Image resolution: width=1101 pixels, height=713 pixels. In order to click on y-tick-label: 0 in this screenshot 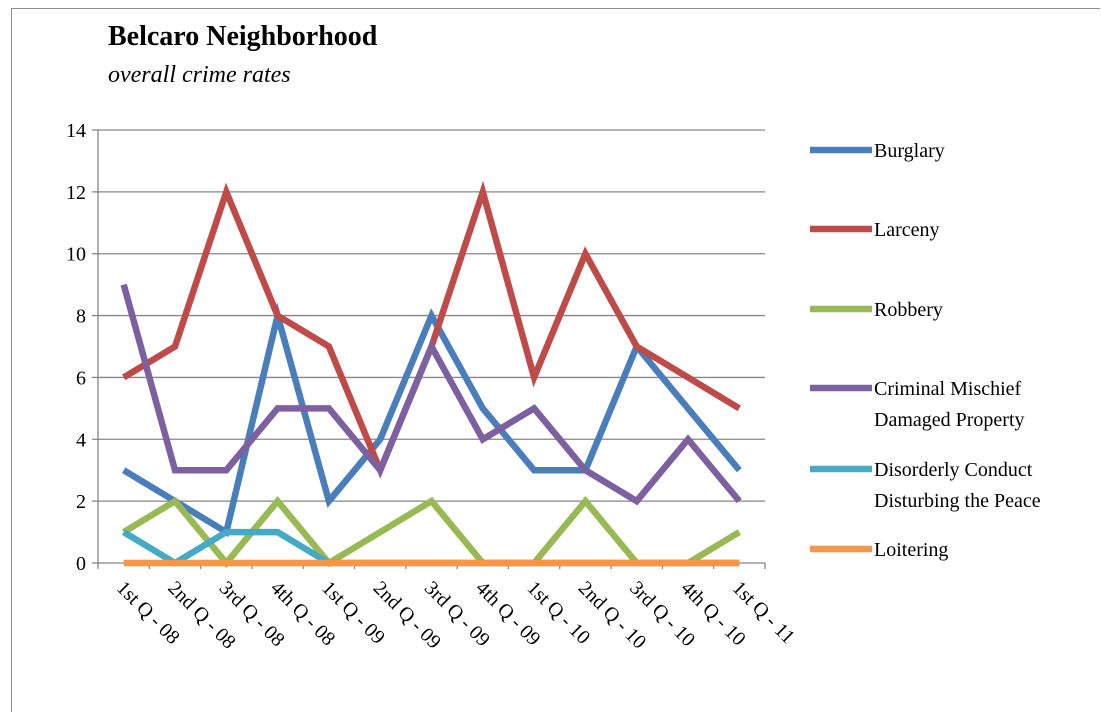, I will do `click(81, 564)`.